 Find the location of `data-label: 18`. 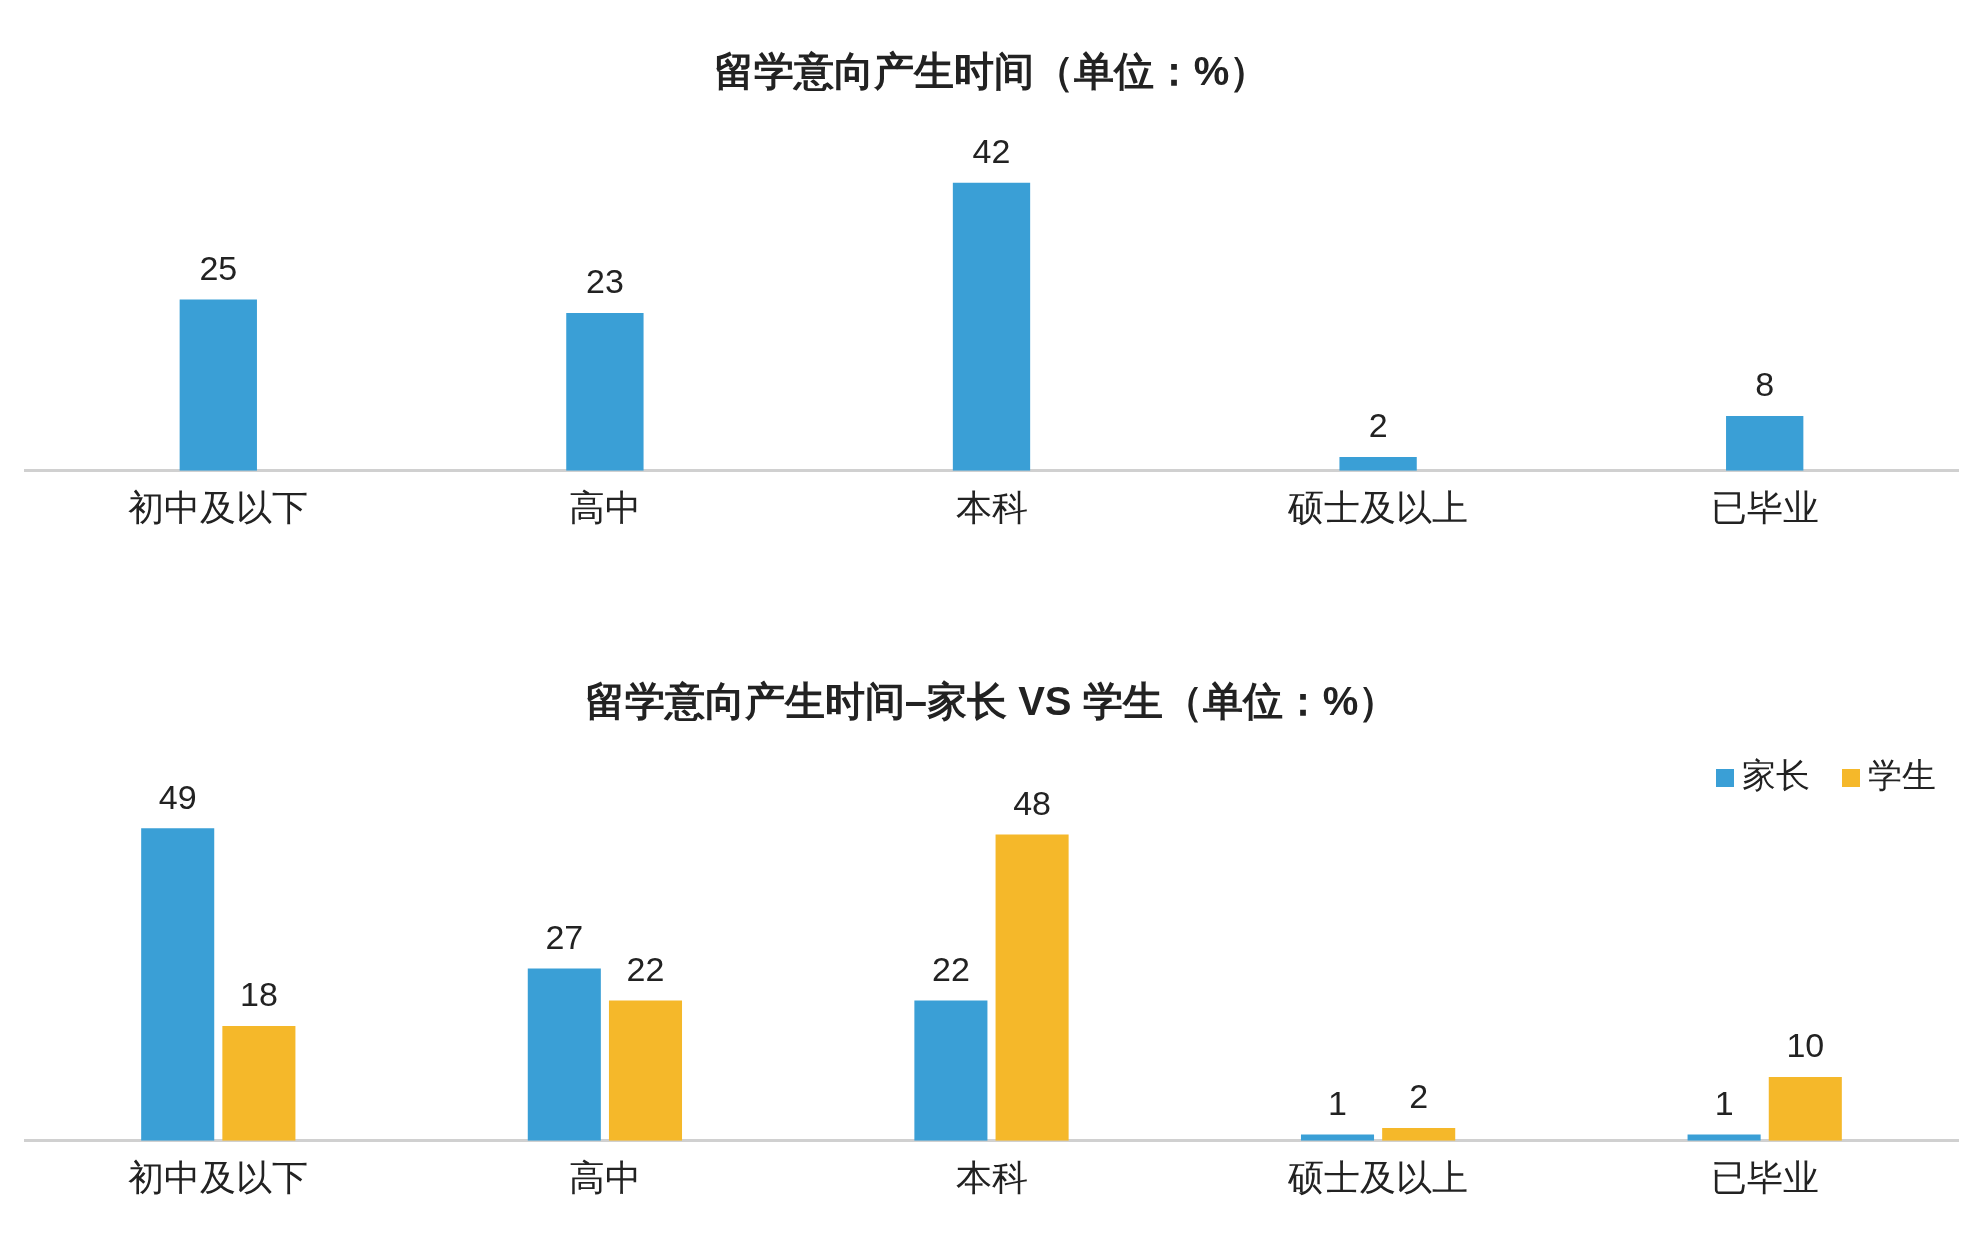

data-label: 18 is located at coordinates (258, 994).